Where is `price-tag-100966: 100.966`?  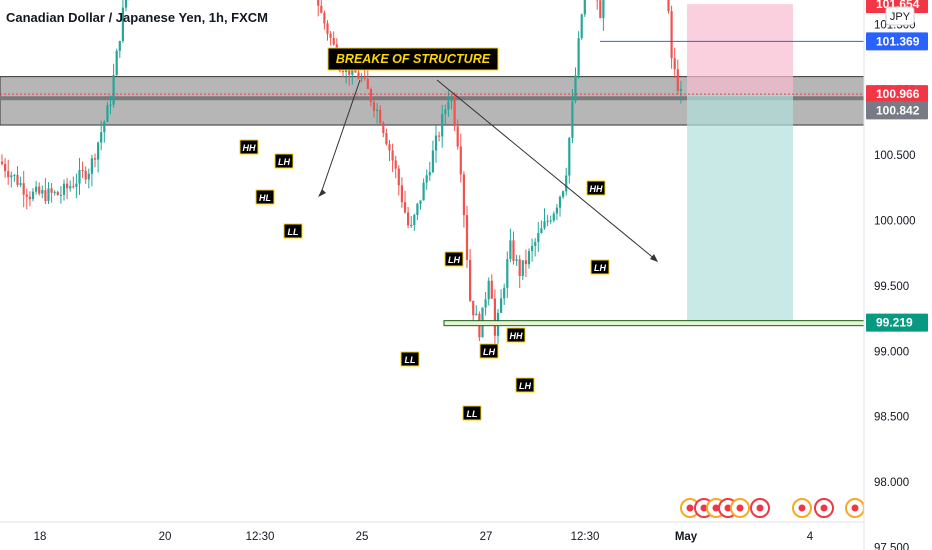
price-tag-100966: 100.966 is located at coordinates (897, 94).